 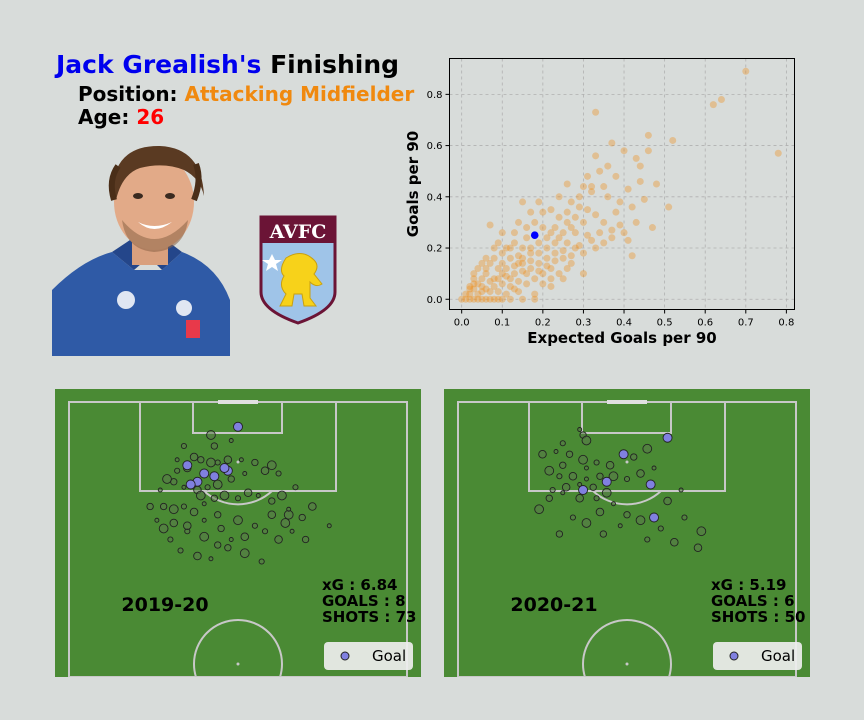 What do you see at coordinates (330, 64) in the screenshot?
I see `title-suffix: Finishing` at bounding box center [330, 64].